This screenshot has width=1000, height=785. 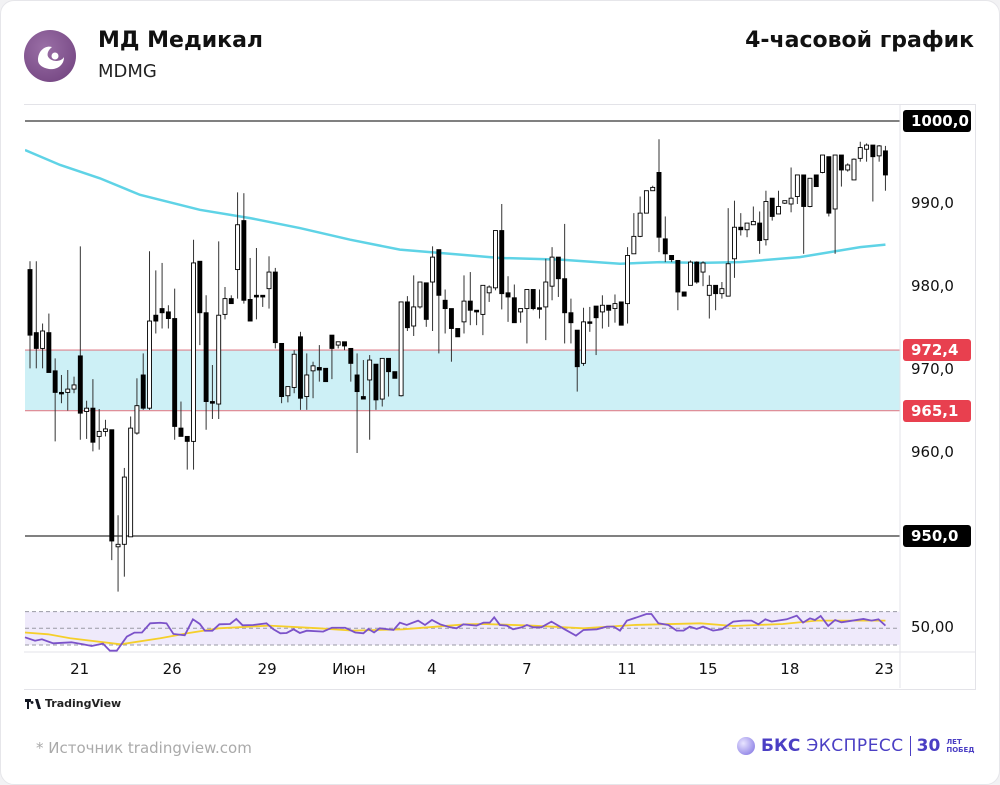 What do you see at coordinates (932, 627) in the screenshot?
I see `rsi-value-label: 50,00` at bounding box center [932, 627].